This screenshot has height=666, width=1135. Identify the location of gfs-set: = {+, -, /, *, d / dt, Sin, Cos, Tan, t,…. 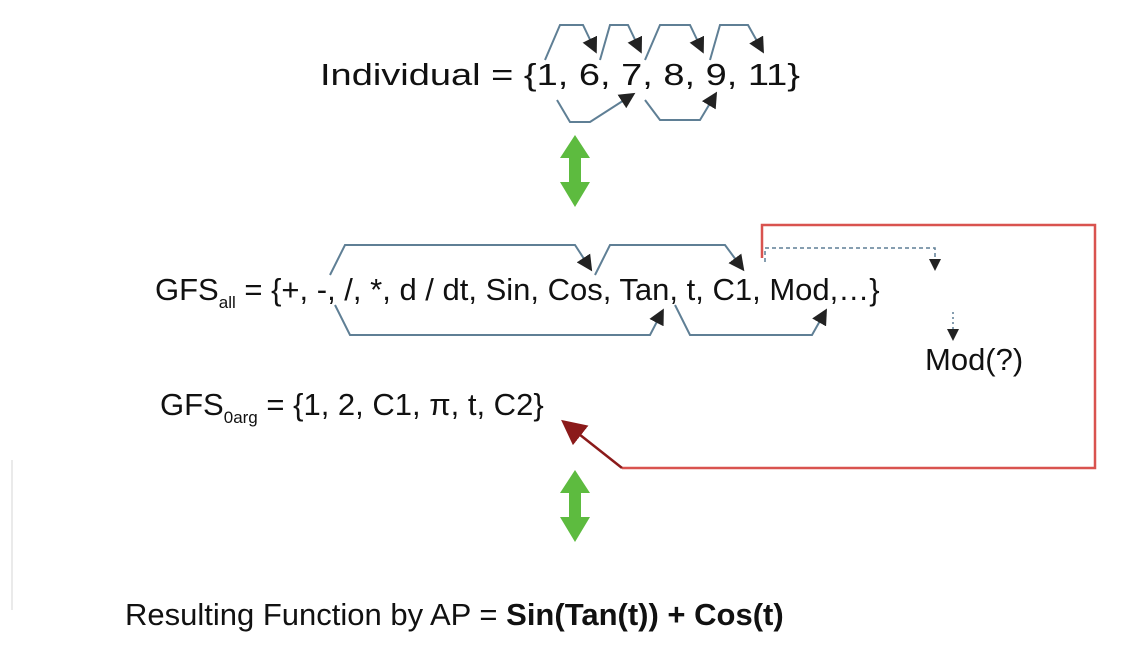
(558, 289).